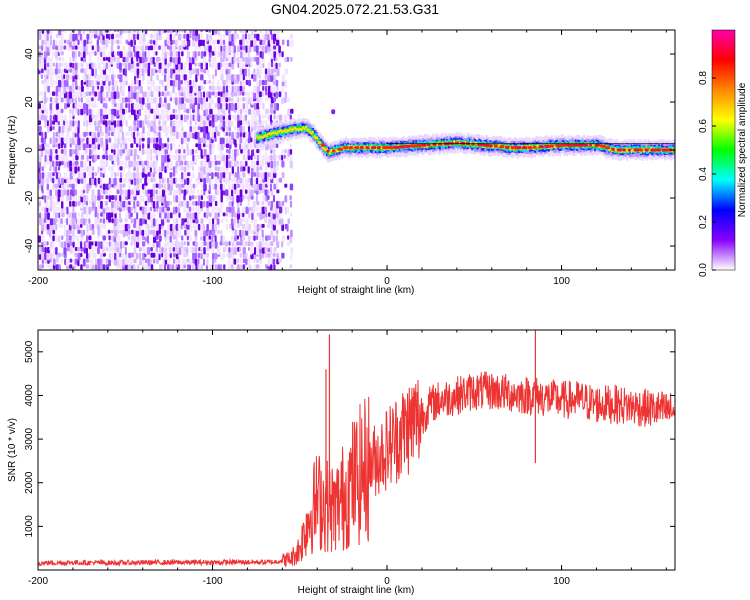 This screenshot has height=600, width=750. I want to click on spectrogram-y-label: Frequency (Hz), so click(12, 150).